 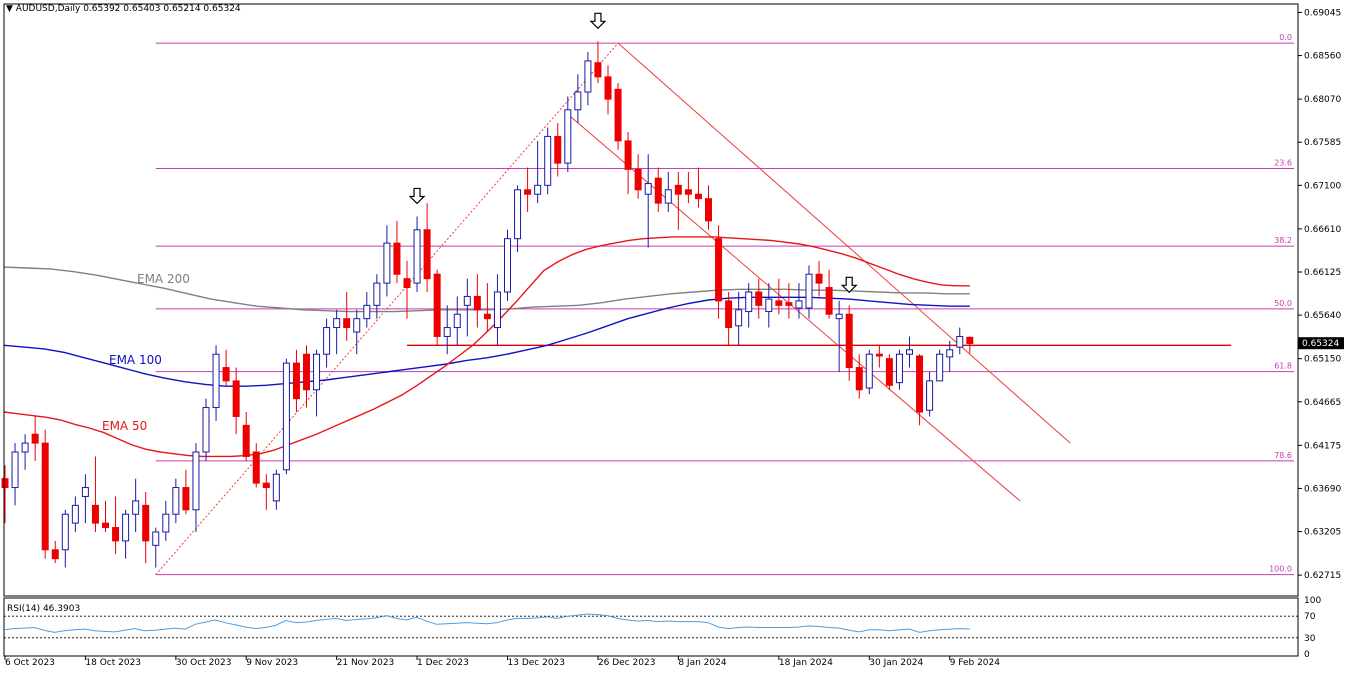 I want to click on time-tick-label: 8 Jan 2024, so click(x=702, y=663).